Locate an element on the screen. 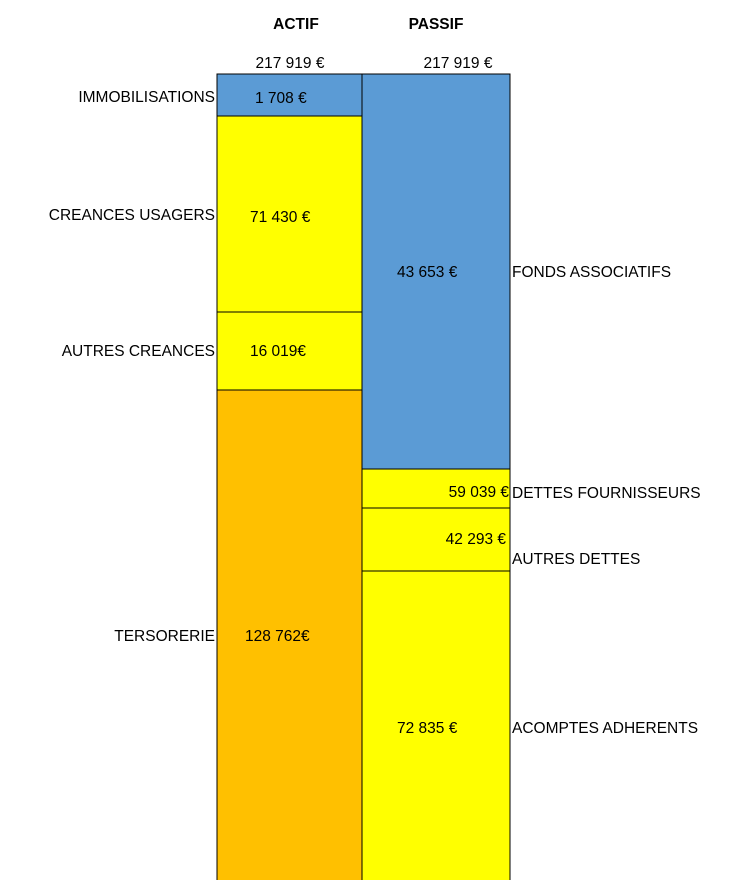  passif-label: AUTRES DETTES is located at coordinates (576, 559).